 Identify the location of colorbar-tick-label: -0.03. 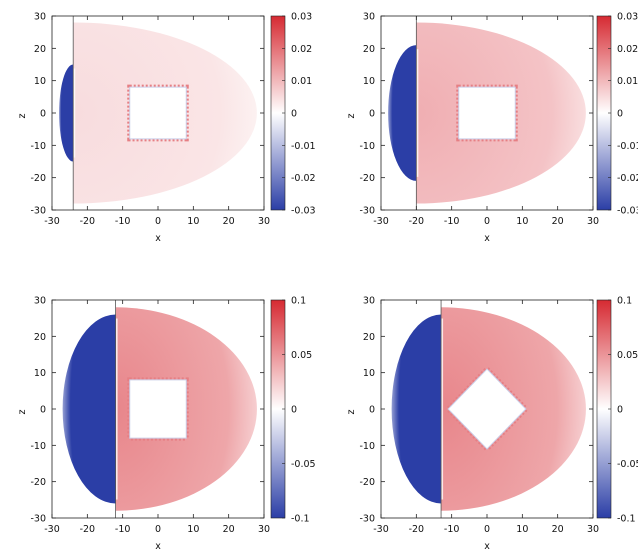
(627, 211).